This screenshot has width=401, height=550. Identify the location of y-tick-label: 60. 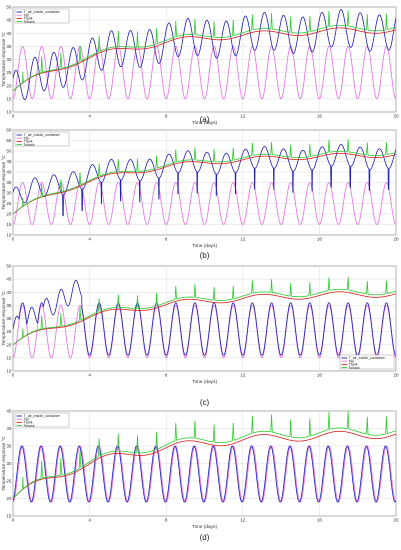
(9, 130).